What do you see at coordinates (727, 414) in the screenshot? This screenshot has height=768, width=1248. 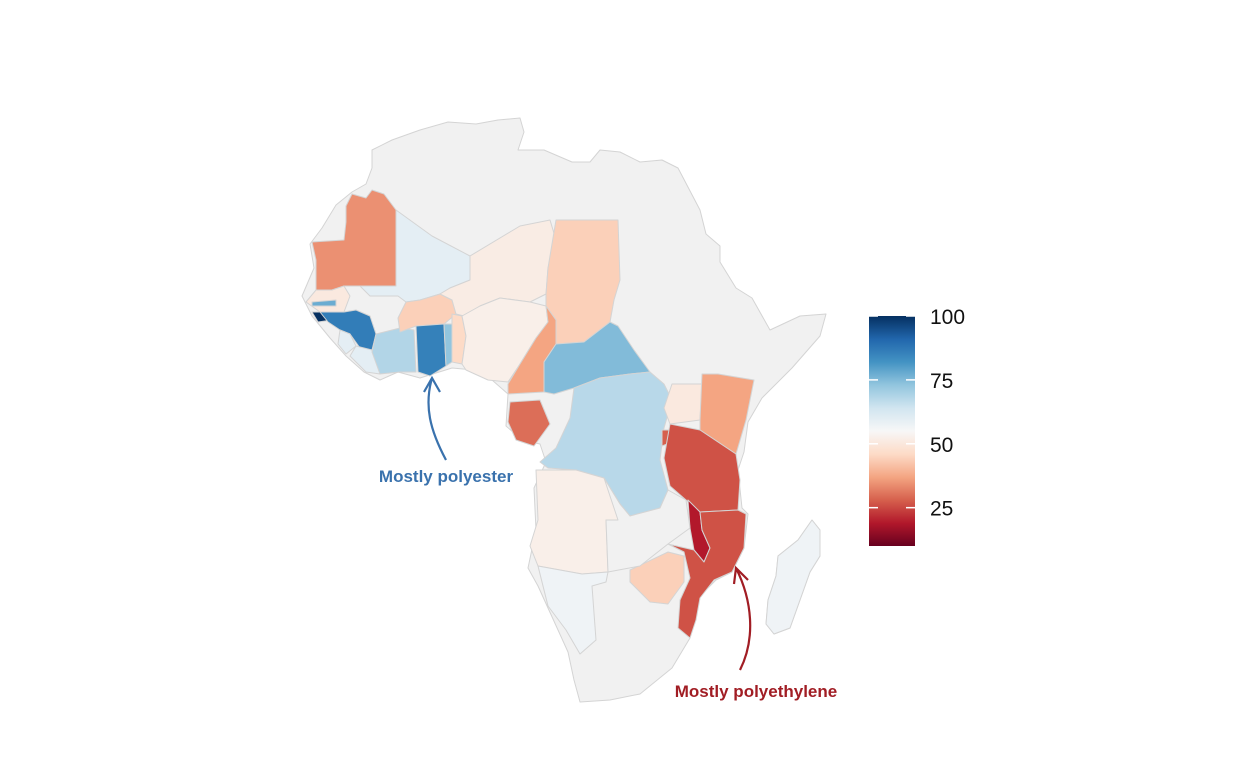 I see `country-kenya` at bounding box center [727, 414].